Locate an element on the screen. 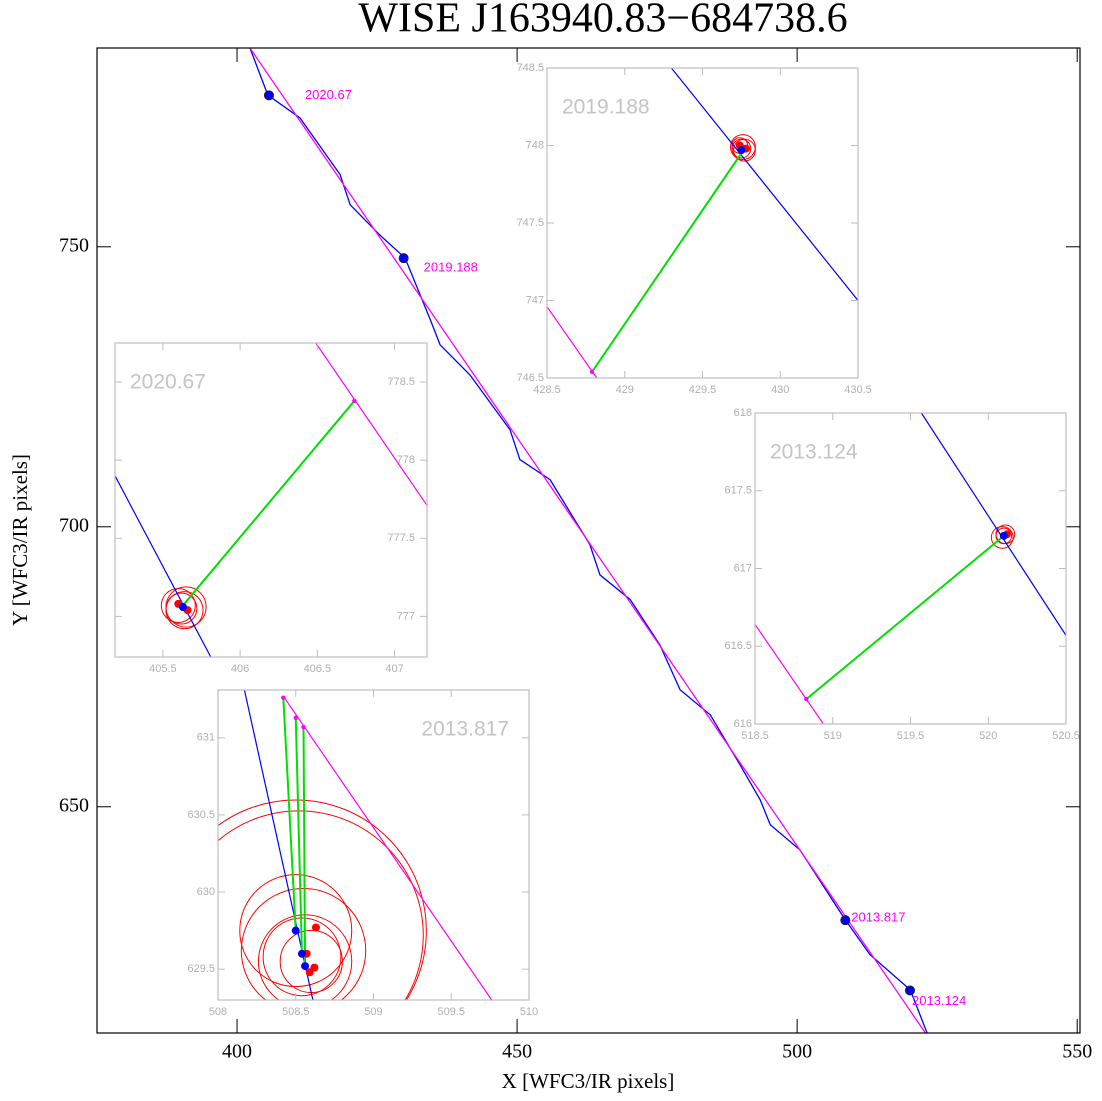 This screenshot has width=1102, height=1101. x-tick-label: 519 is located at coordinates (833, 736).